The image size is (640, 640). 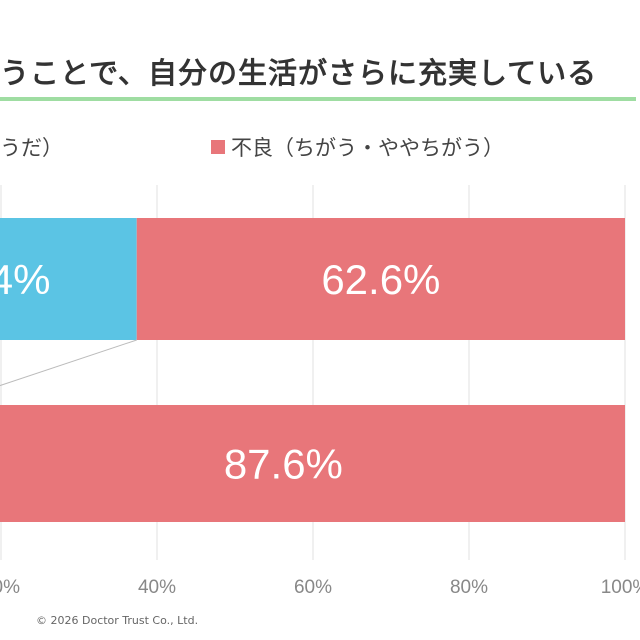 I want to click on data-label: 62.6%, so click(x=380, y=279).